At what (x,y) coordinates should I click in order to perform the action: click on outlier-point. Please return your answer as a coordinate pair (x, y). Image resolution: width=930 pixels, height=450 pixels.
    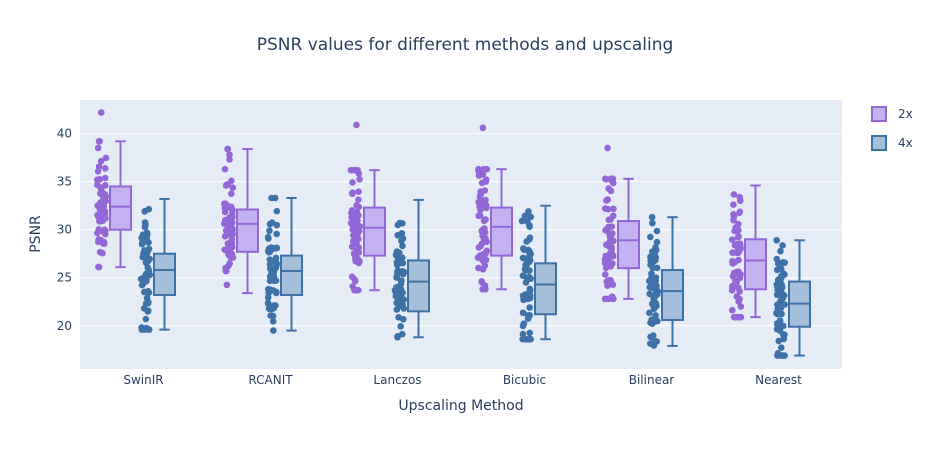
    Looking at the image, I should click on (607, 148).